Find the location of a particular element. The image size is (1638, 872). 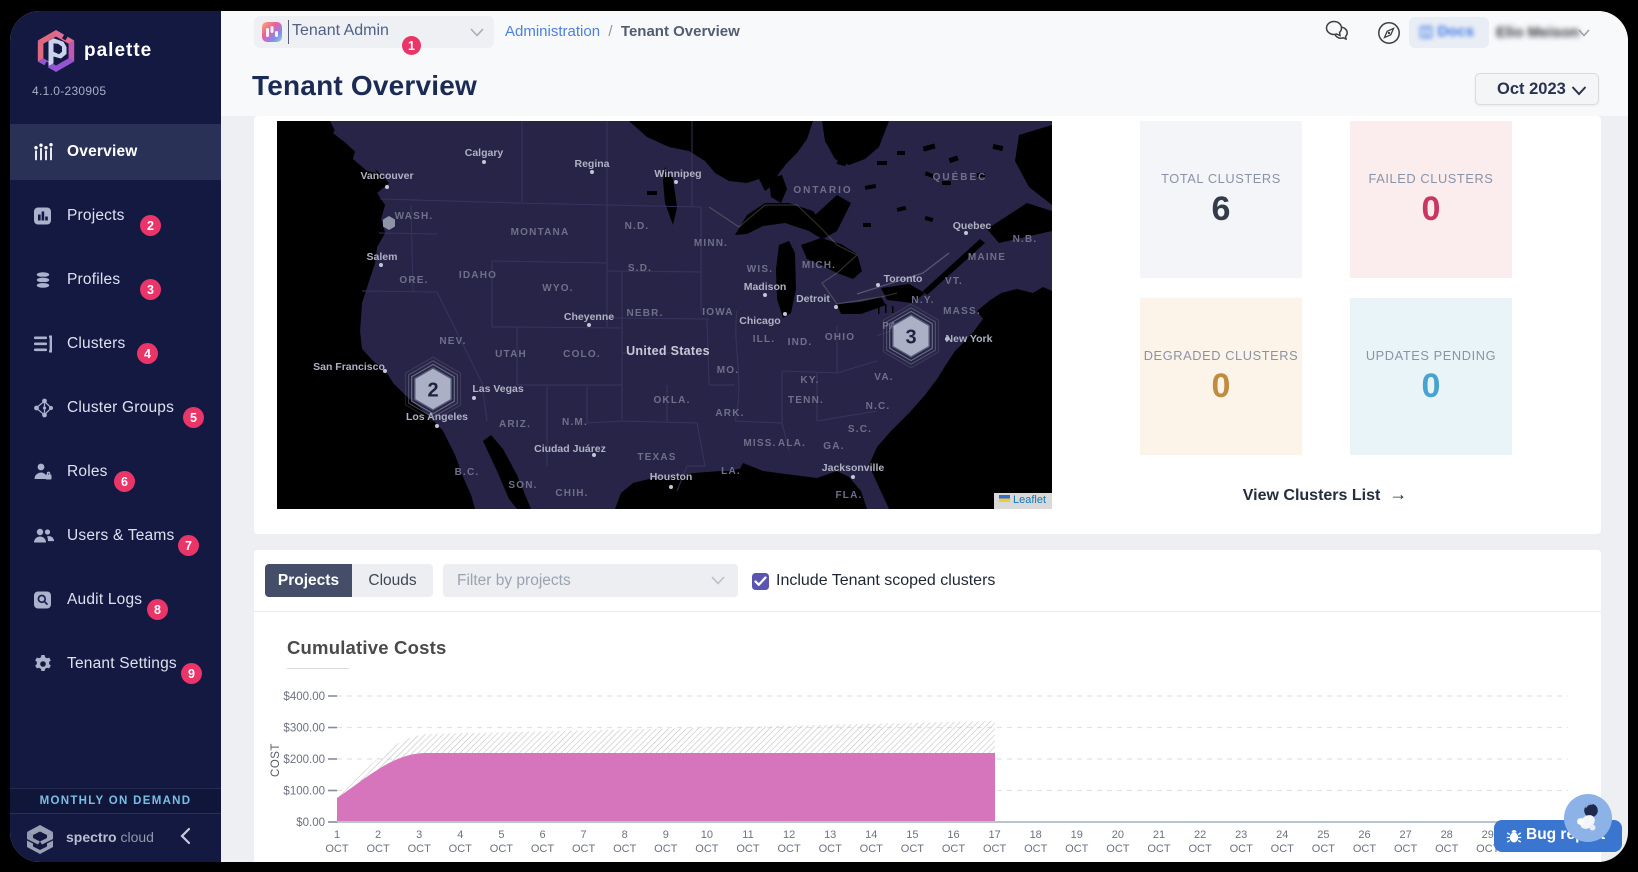

svg-text: IOWA is located at coordinates (717, 312).